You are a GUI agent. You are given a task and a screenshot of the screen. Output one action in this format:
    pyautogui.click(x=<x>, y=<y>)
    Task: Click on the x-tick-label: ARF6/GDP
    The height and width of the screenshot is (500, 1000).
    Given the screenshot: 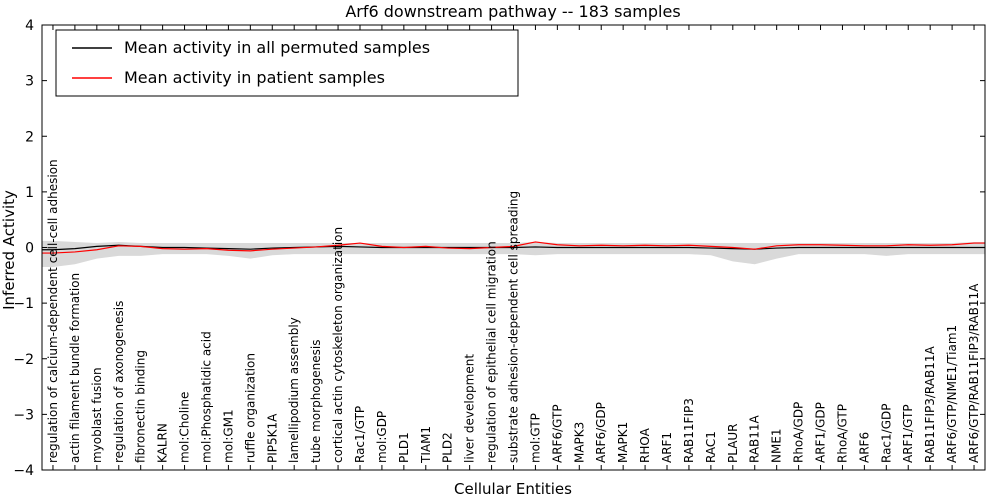 What is the action you would take?
    pyautogui.click(x=601, y=432)
    